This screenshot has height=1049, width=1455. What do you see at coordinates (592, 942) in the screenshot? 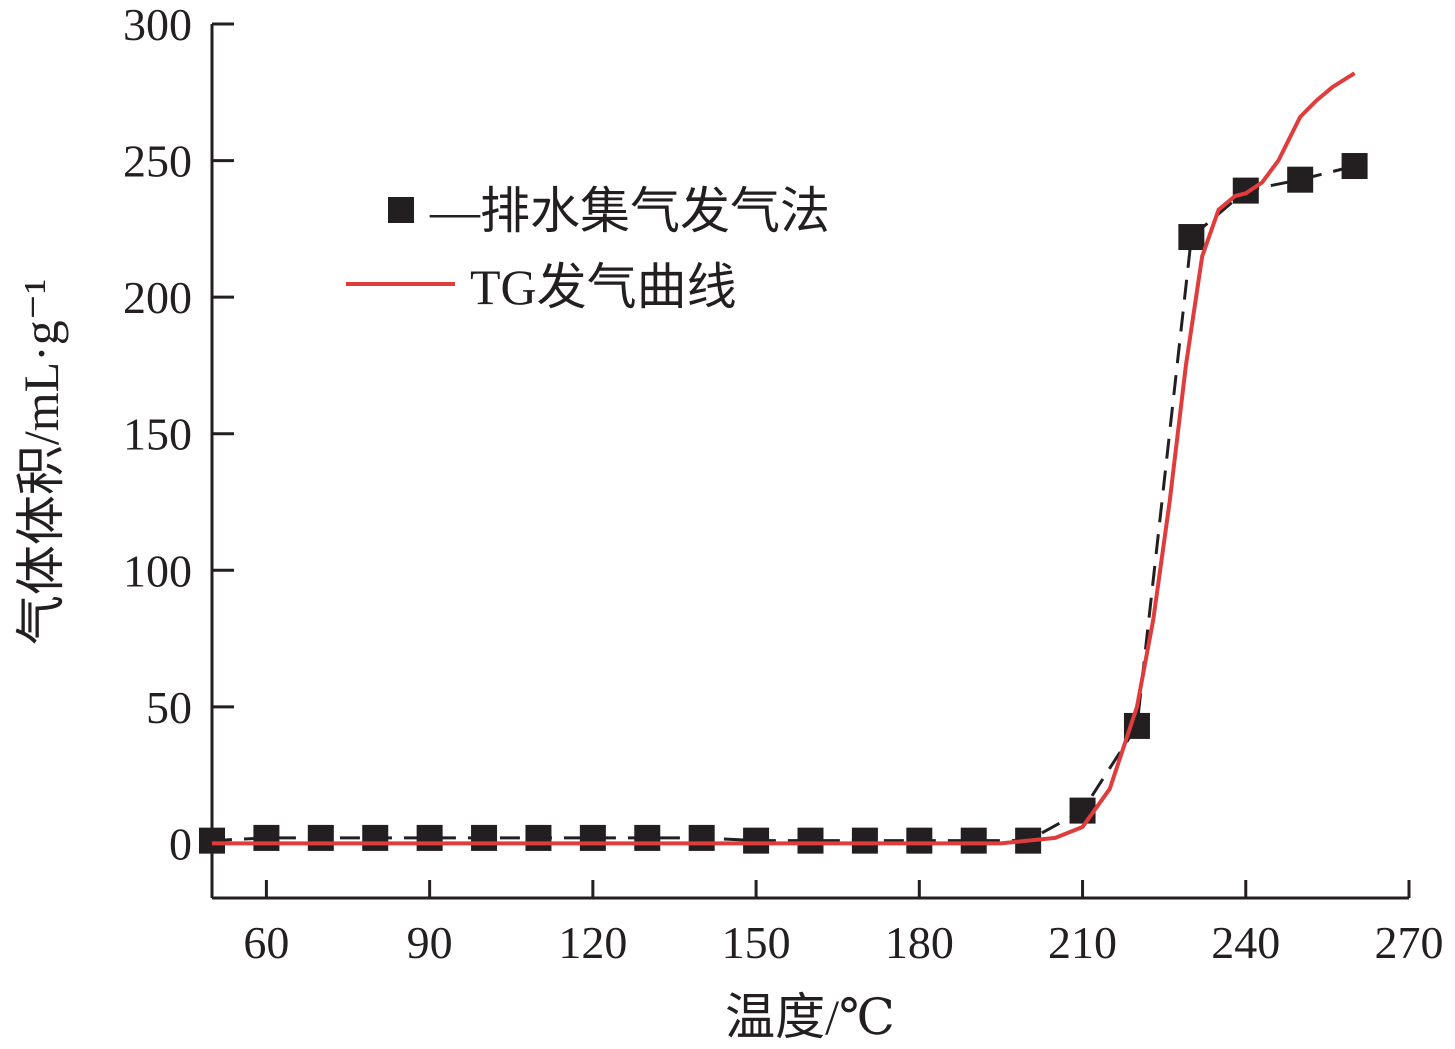
I see `x-tick-label: 120` at bounding box center [592, 942].